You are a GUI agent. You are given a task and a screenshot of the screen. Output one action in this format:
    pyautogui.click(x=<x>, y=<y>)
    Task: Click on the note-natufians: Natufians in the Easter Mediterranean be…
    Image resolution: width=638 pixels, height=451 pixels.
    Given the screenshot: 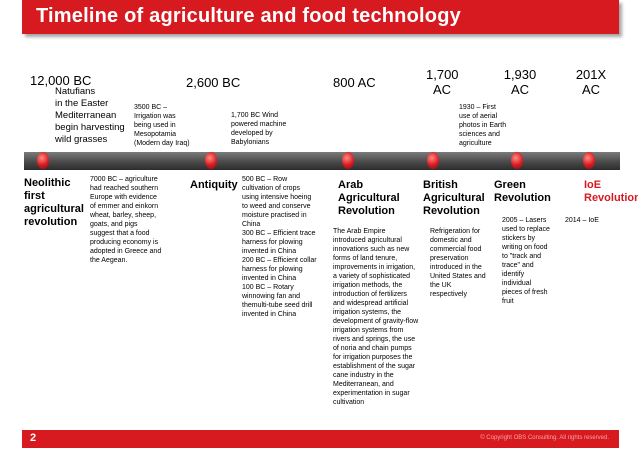 What is the action you would take?
    pyautogui.click(x=90, y=115)
    